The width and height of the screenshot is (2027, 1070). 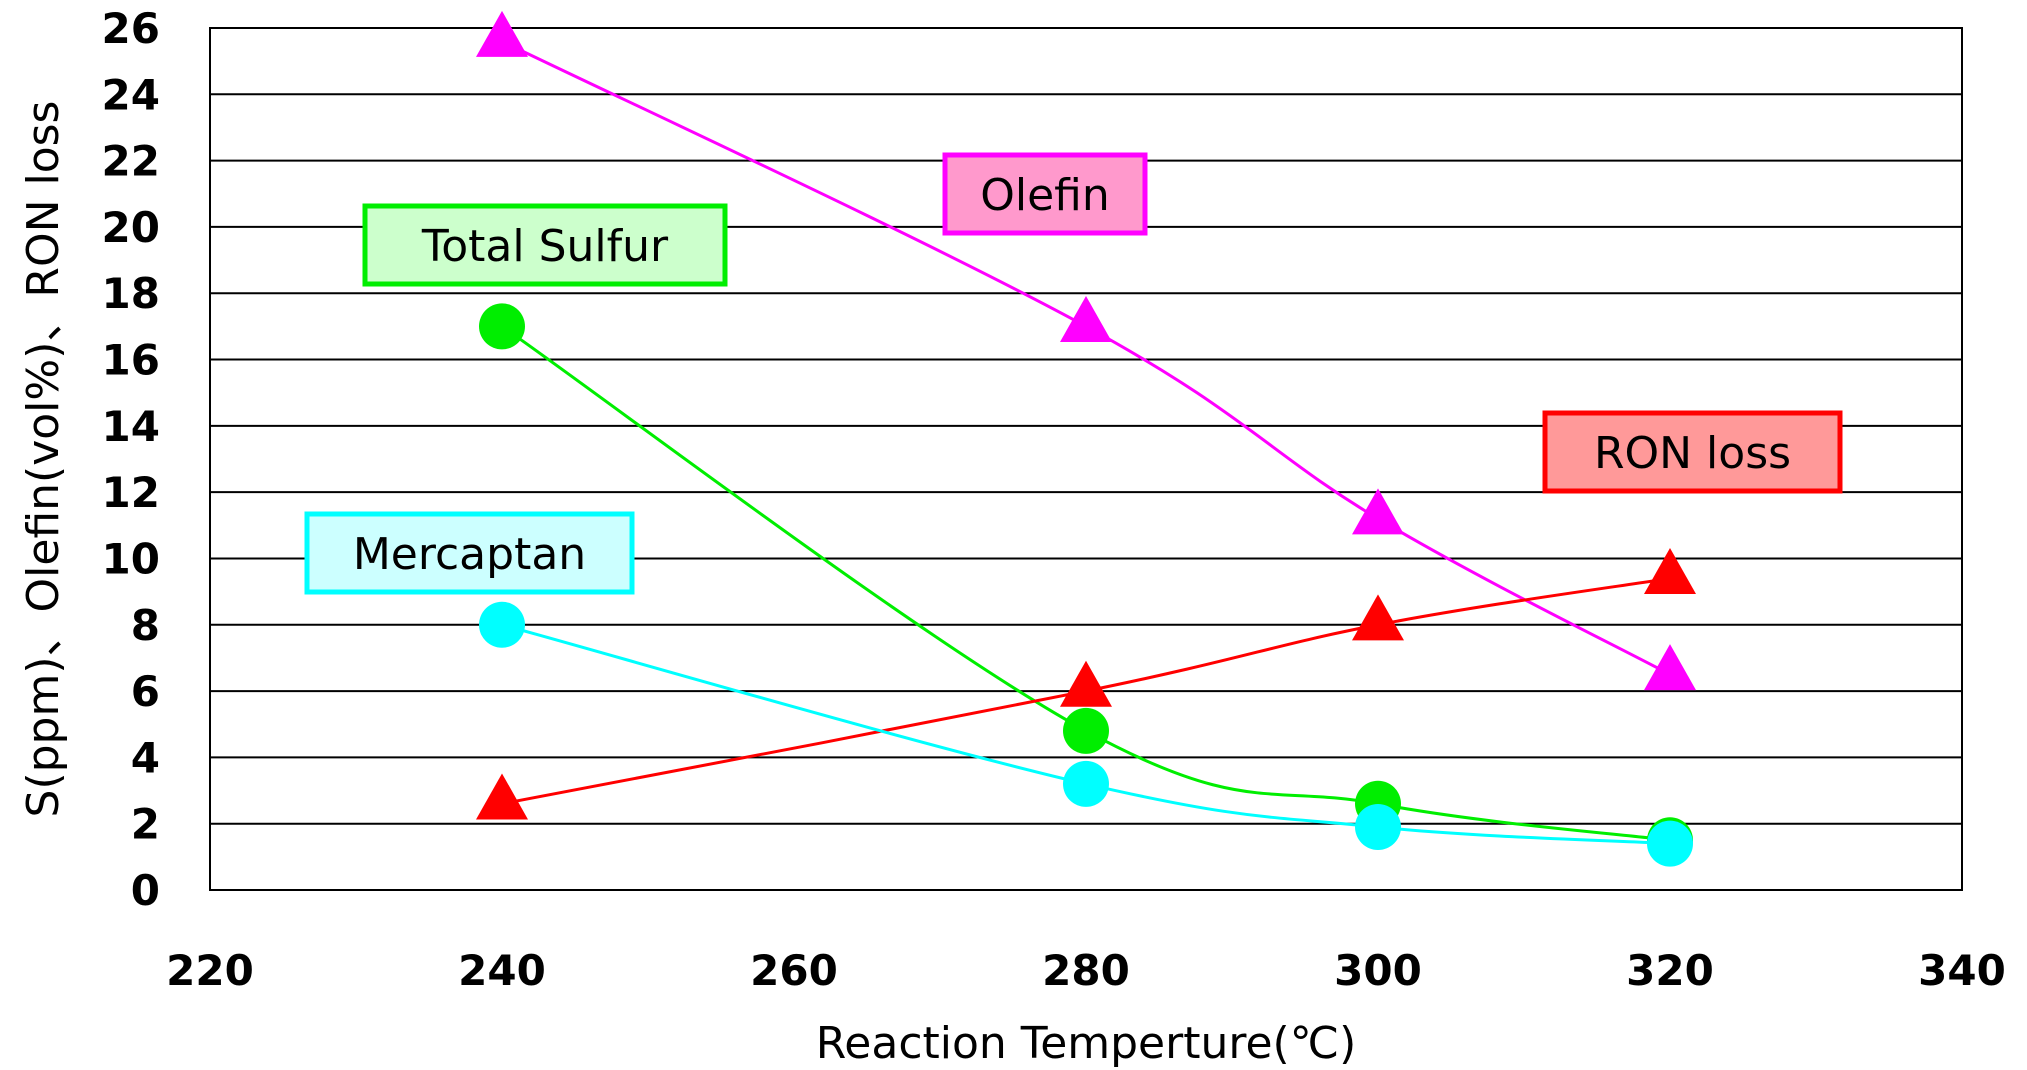 I want to click on x-axis-title: Reaction Temperture(℃), so click(x=1086, y=1043).